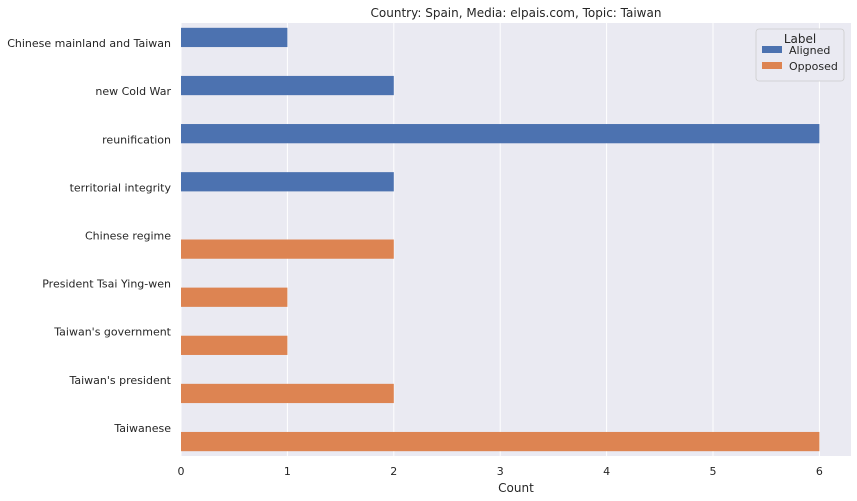  I want to click on legend-swatch-aligned, so click(772, 49).